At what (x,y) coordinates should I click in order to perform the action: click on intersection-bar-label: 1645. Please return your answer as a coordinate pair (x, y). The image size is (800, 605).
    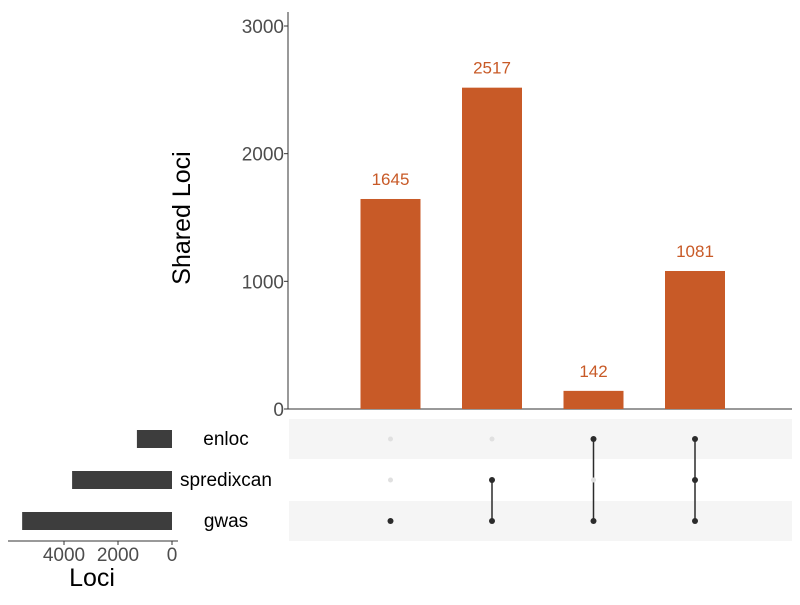
    Looking at the image, I should click on (391, 179).